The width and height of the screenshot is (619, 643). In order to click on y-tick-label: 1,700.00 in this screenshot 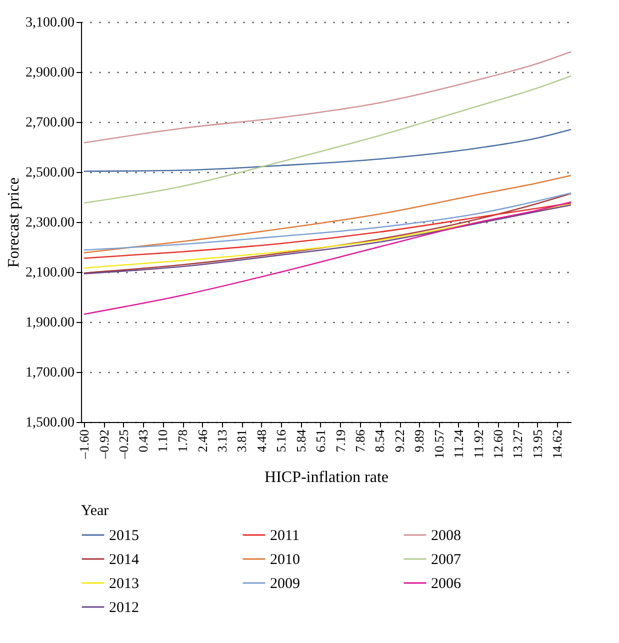, I will do `click(50, 373)`.